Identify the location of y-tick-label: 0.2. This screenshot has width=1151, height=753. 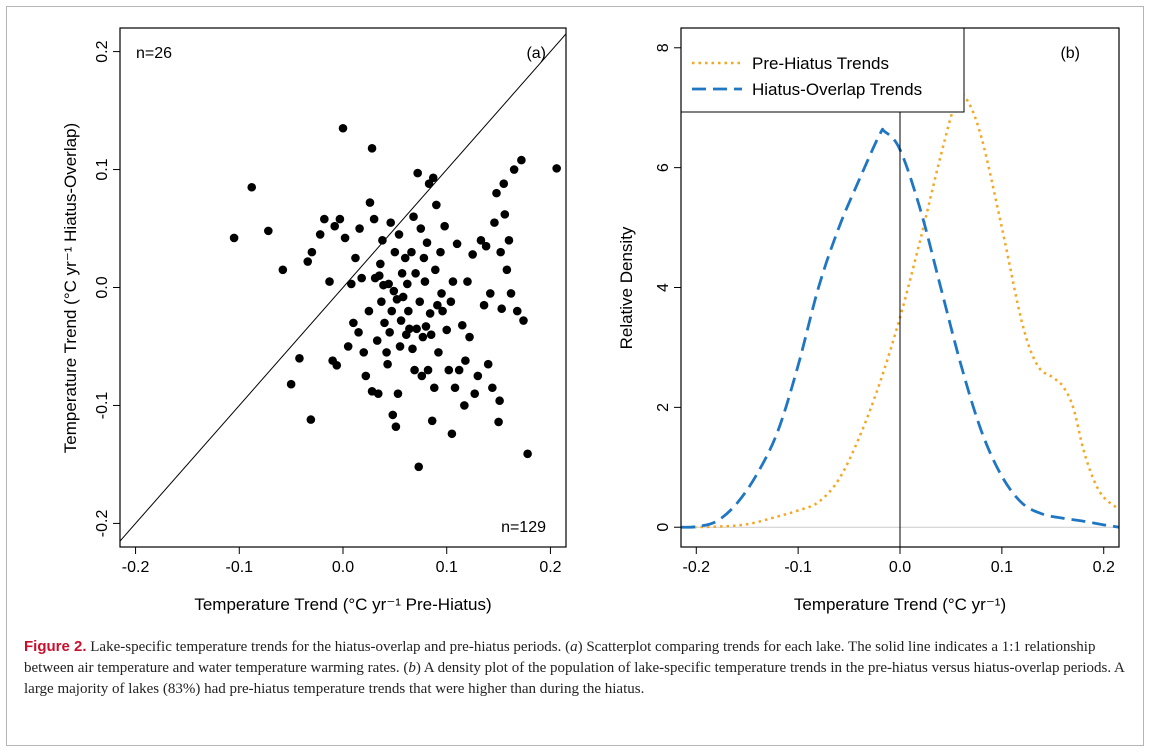
(102, 51).